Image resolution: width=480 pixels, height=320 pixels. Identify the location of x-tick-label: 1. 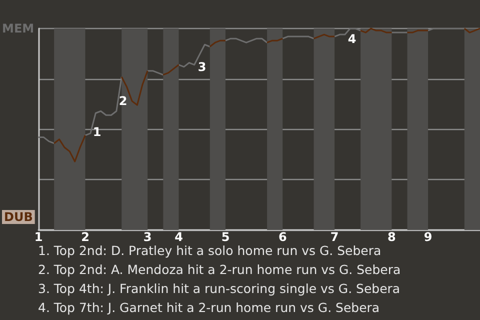
(38, 237).